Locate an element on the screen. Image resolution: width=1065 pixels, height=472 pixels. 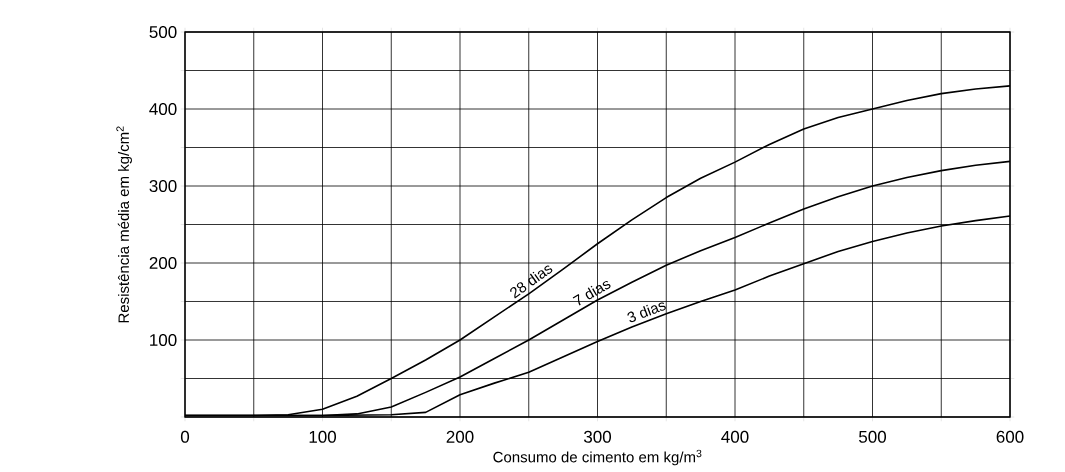
x-tick-label: 200 is located at coordinates (460, 436).